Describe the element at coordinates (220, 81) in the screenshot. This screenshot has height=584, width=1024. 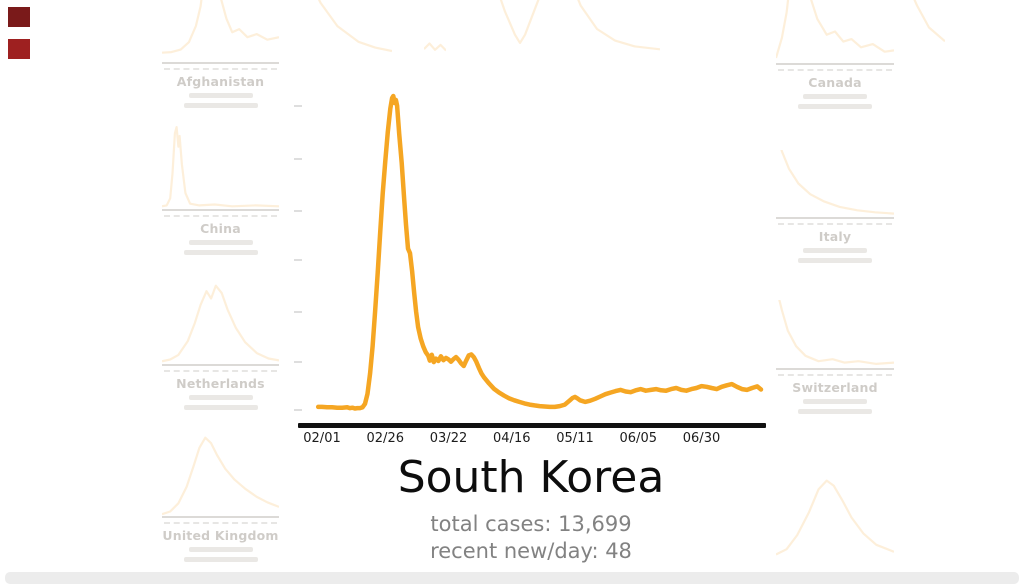
I see `tile-country-label: Afghanistan` at that location.